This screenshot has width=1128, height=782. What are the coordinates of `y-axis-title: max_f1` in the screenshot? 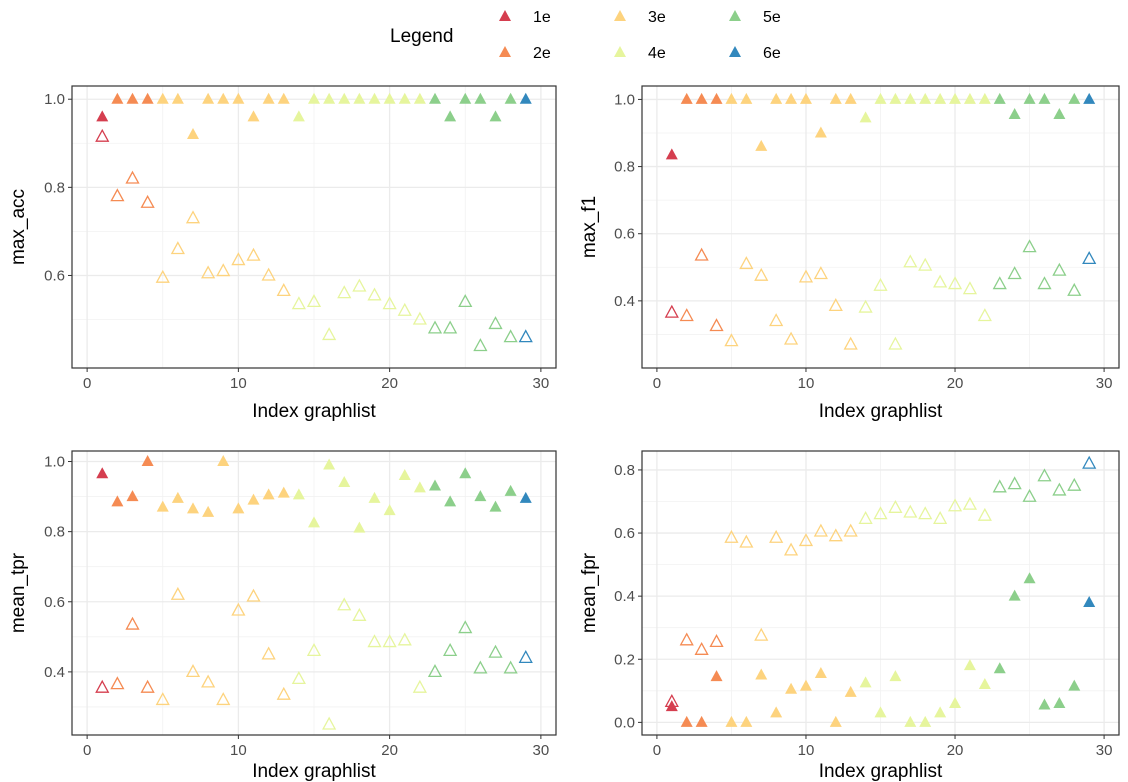 It's located at (589, 227).